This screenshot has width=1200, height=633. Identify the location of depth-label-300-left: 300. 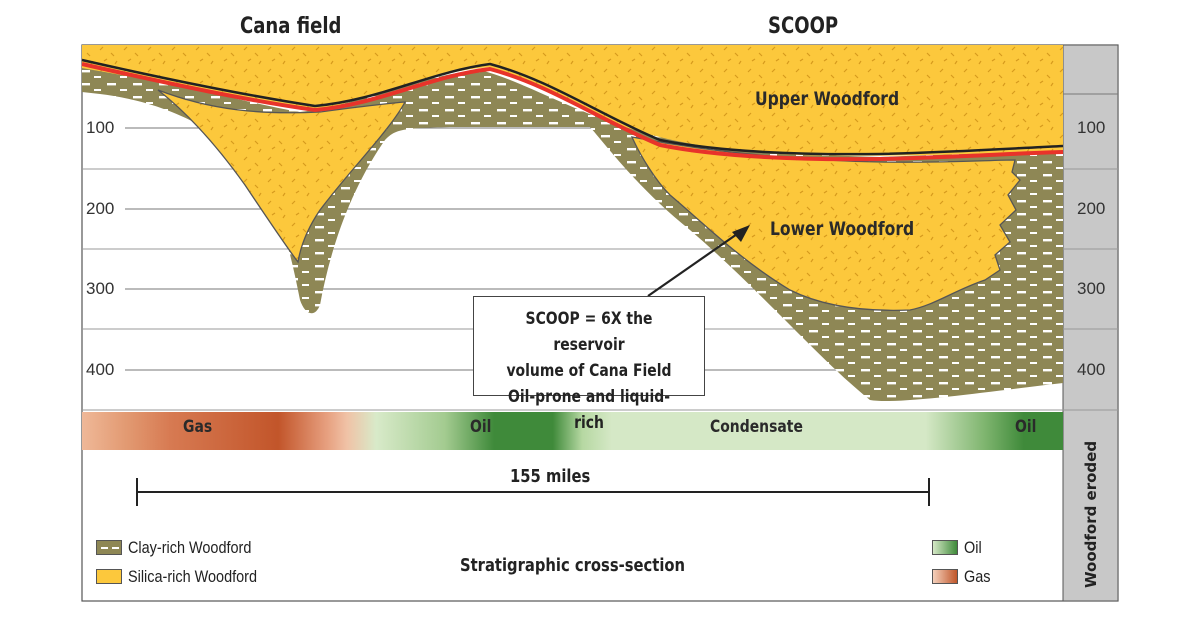
(100, 288).